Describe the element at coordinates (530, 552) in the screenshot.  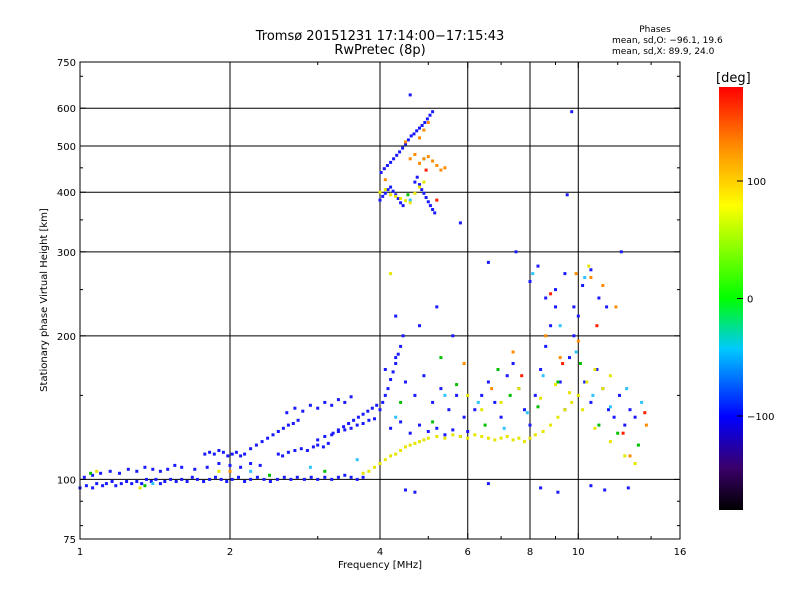
I see `x-tick-label: 8` at that location.